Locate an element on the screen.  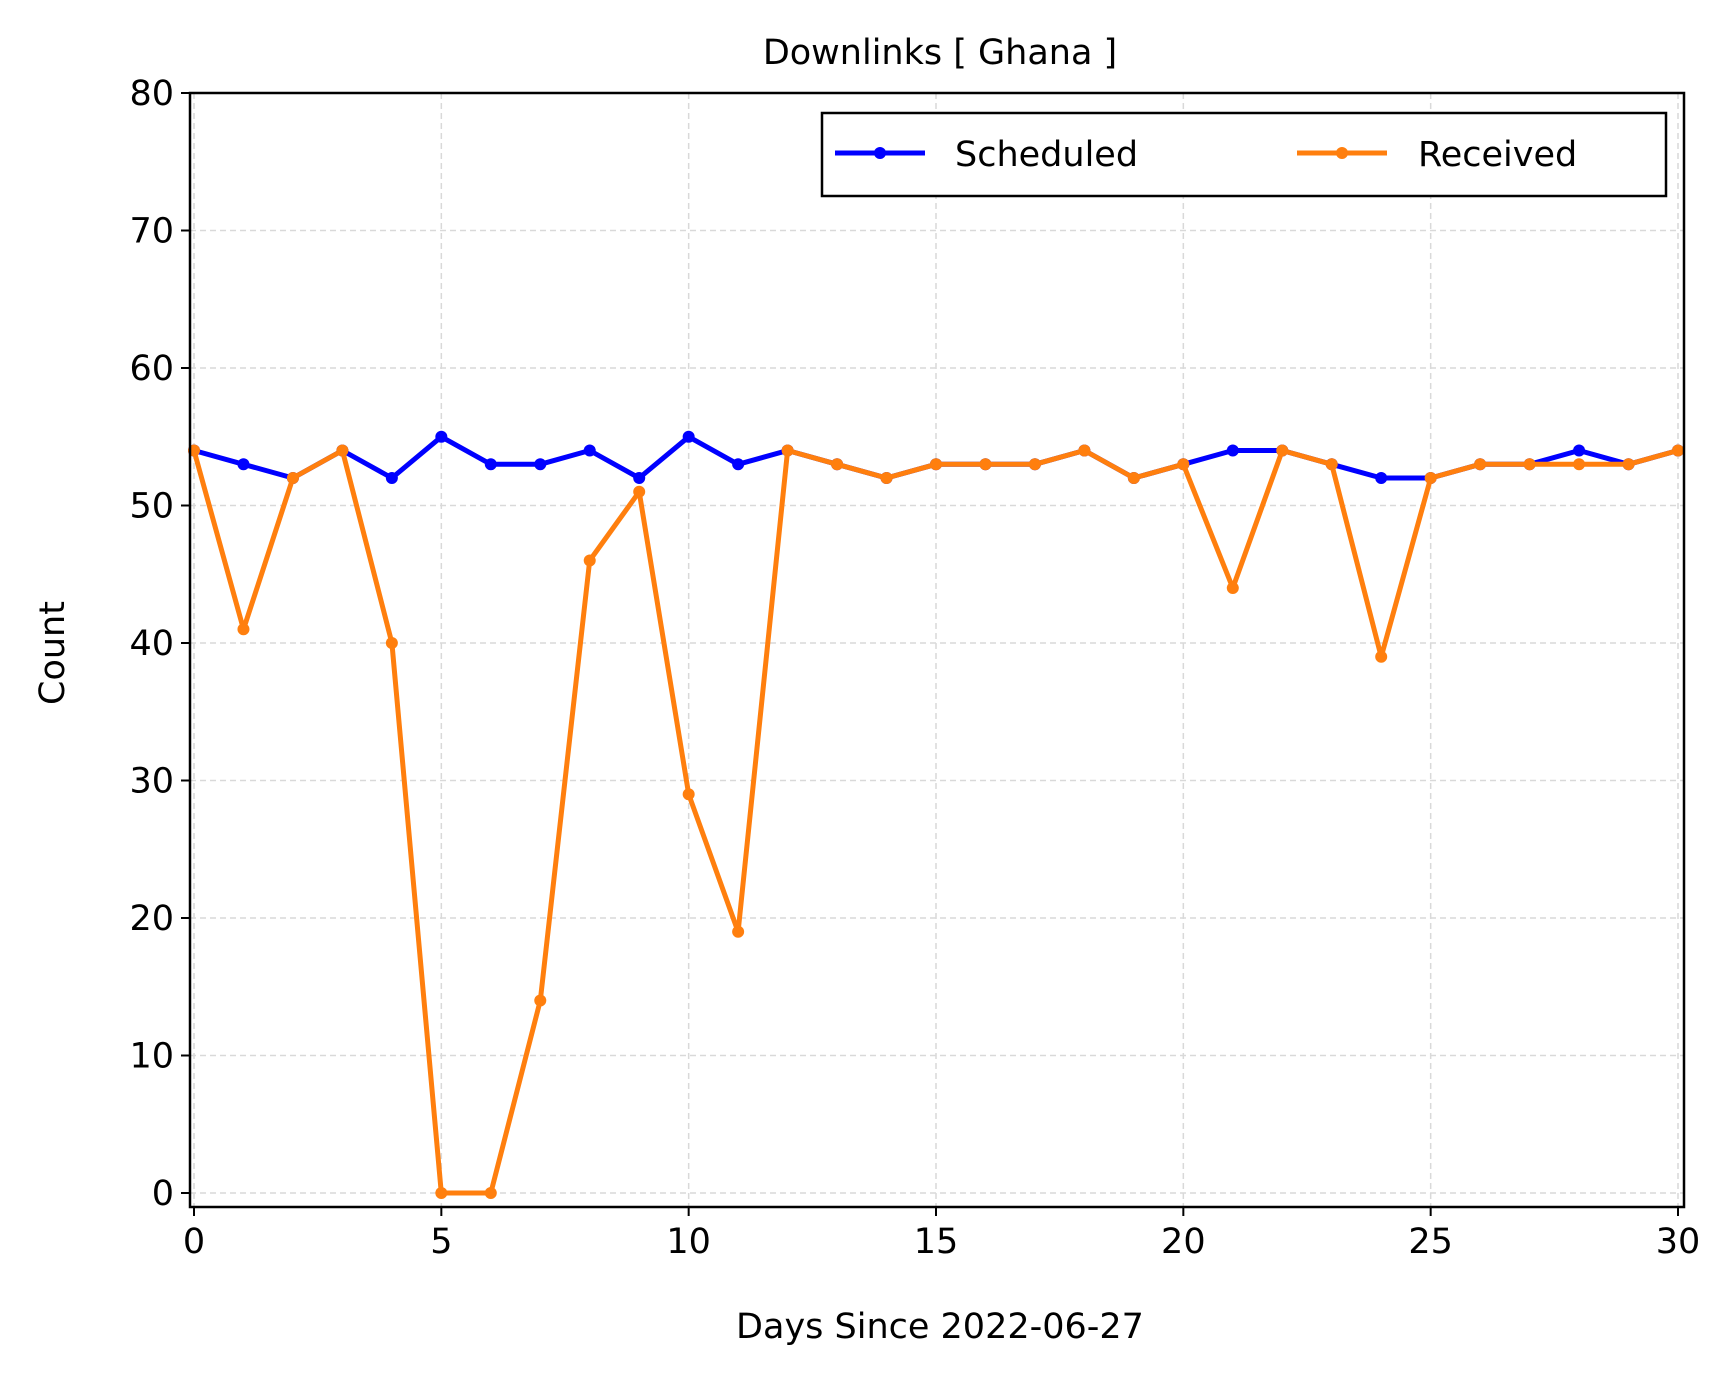
x-tick-label: 10 is located at coordinates (688, 1242).